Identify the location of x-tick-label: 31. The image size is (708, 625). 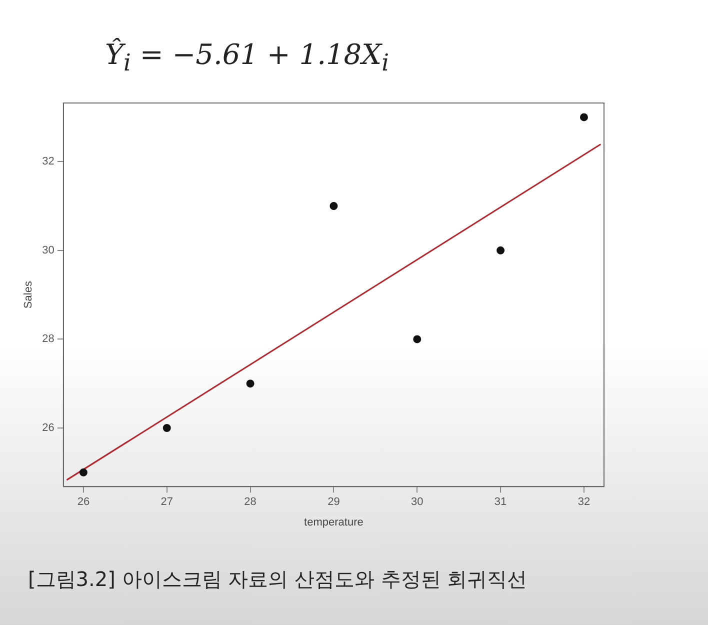
(500, 502).